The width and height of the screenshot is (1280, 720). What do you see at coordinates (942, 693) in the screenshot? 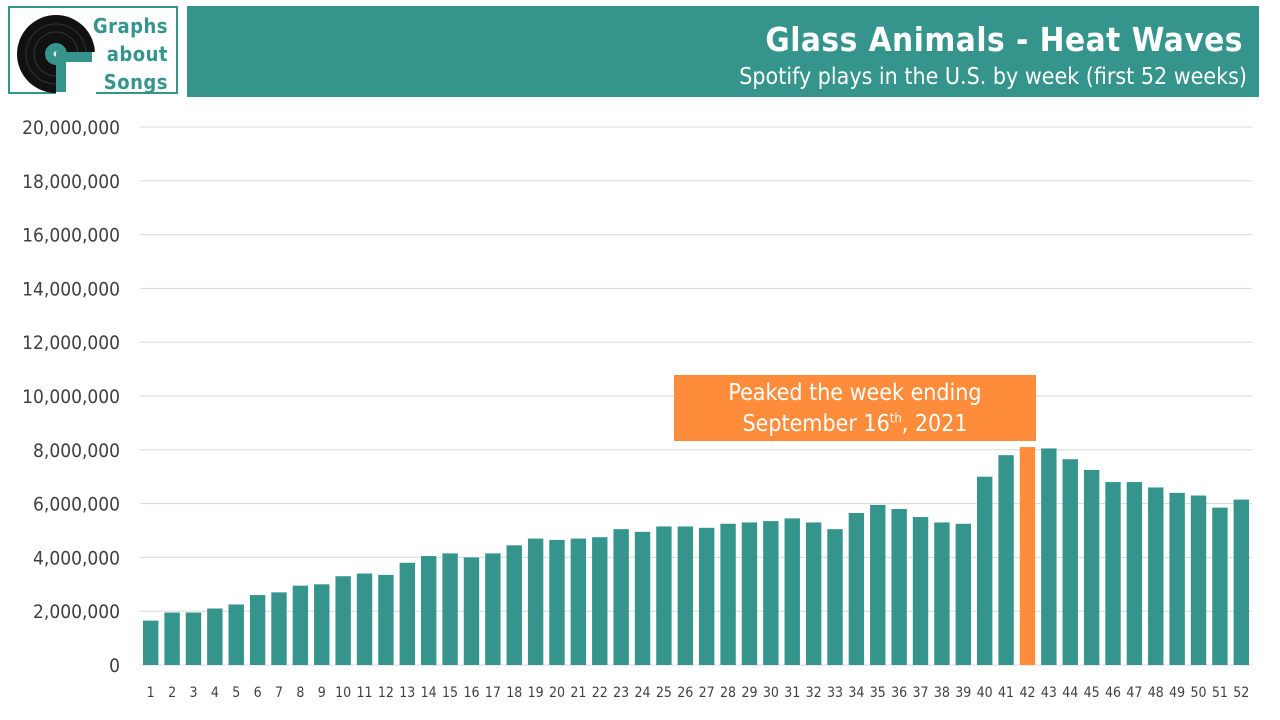
I see `x-tick-label: 38` at bounding box center [942, 693].